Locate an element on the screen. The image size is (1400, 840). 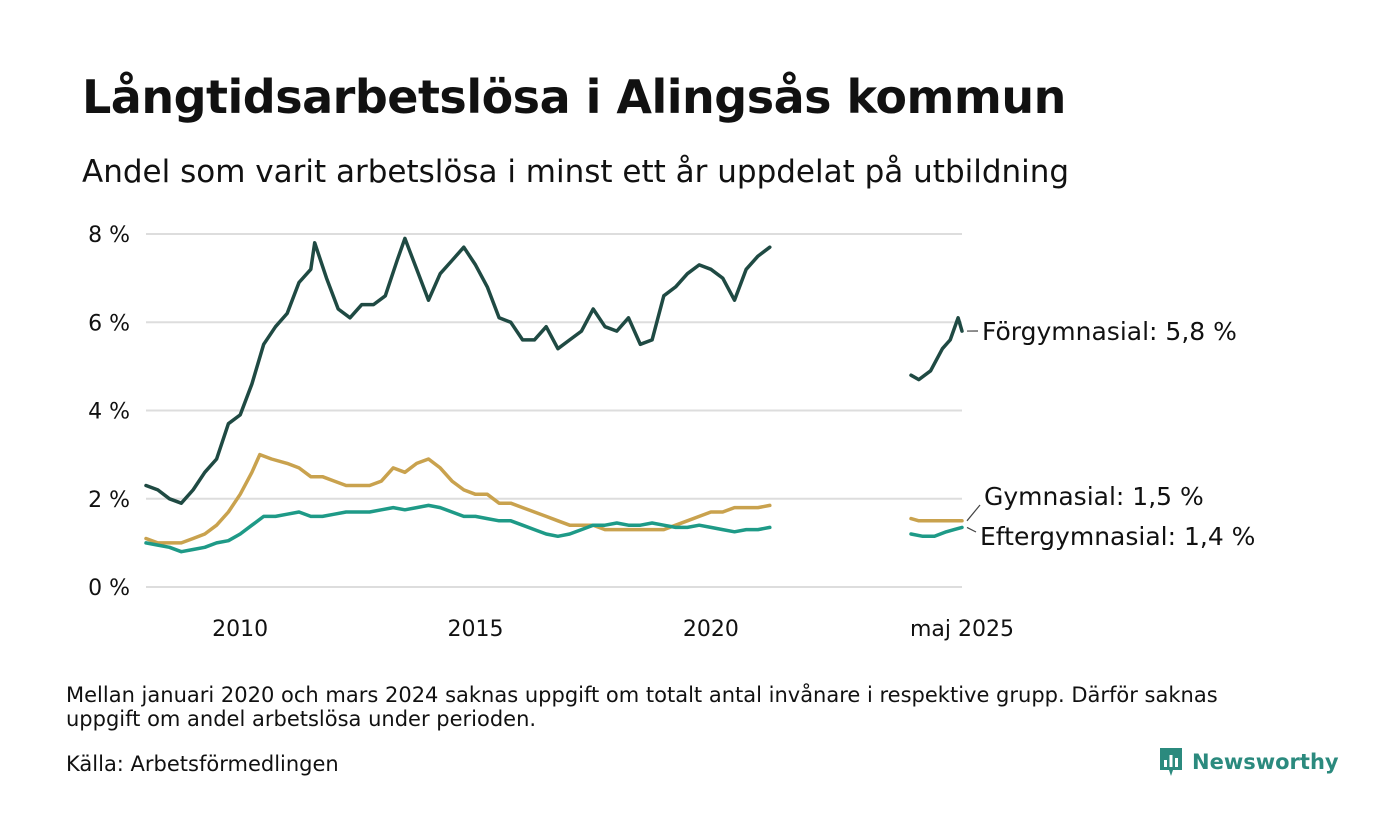
x-tick-label: 2010 is located at coordinates (240, 629).